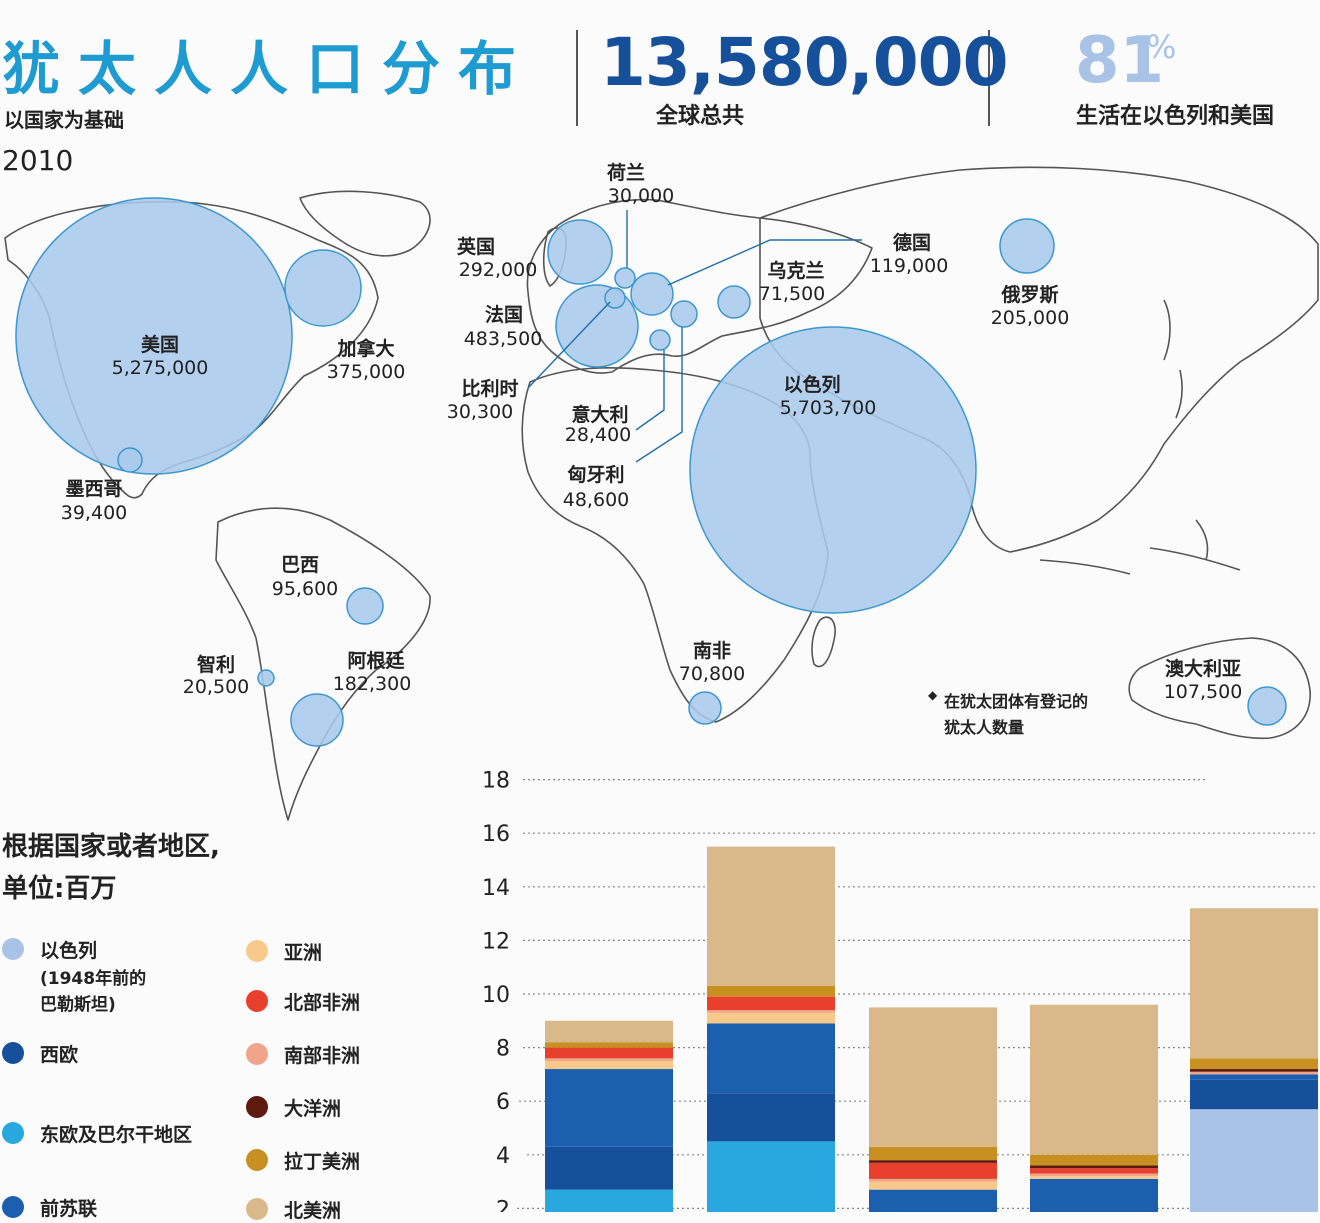  I want to click on bubble-russia, so click(1027, 246).